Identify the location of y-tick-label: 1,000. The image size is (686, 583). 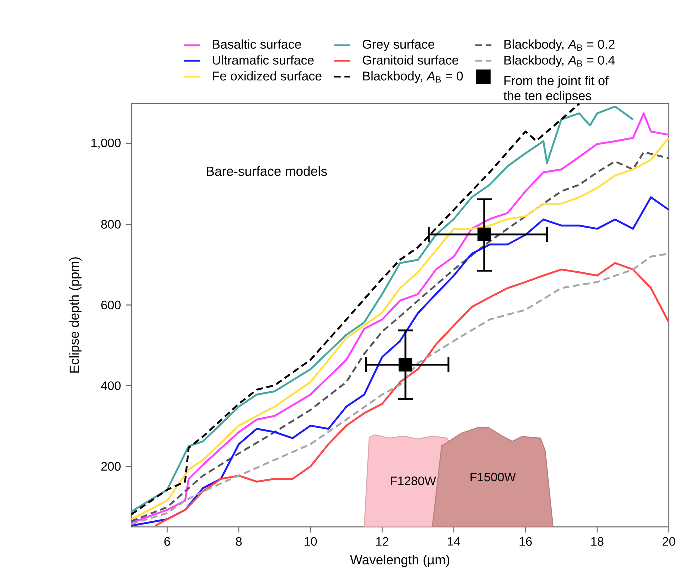
(106, 144).